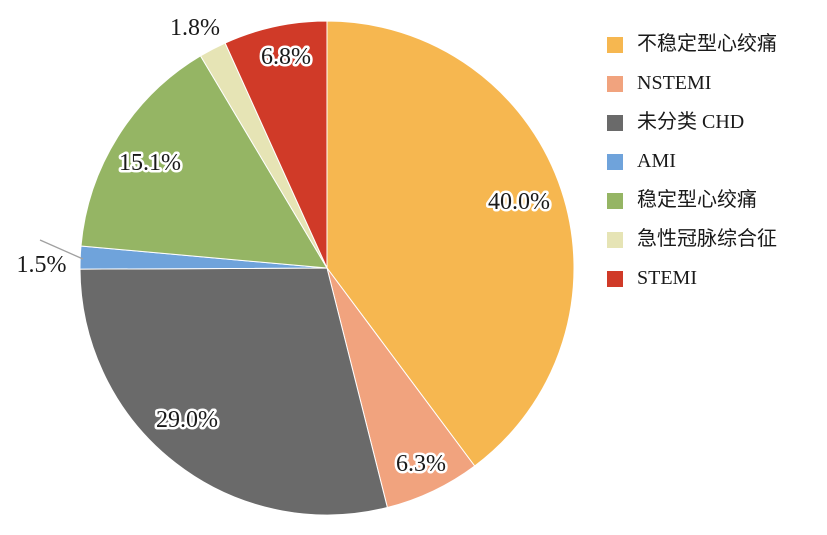  I want to click on slice-percent-label: 1.8%, so click(195, 28).